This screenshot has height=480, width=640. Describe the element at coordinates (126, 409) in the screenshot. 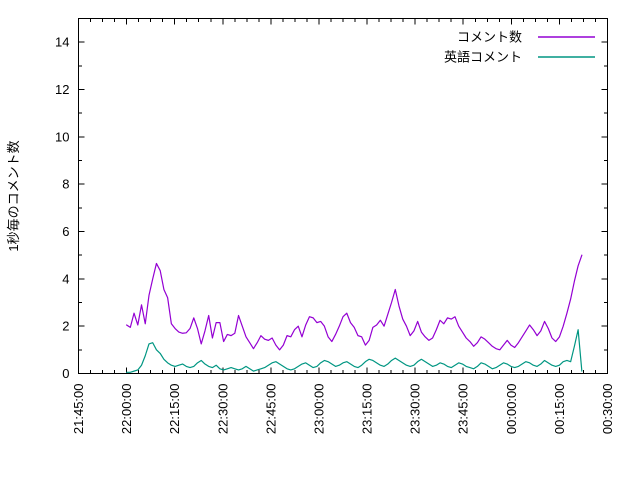

I see `x-tick-label: 22:00:00` at that location.